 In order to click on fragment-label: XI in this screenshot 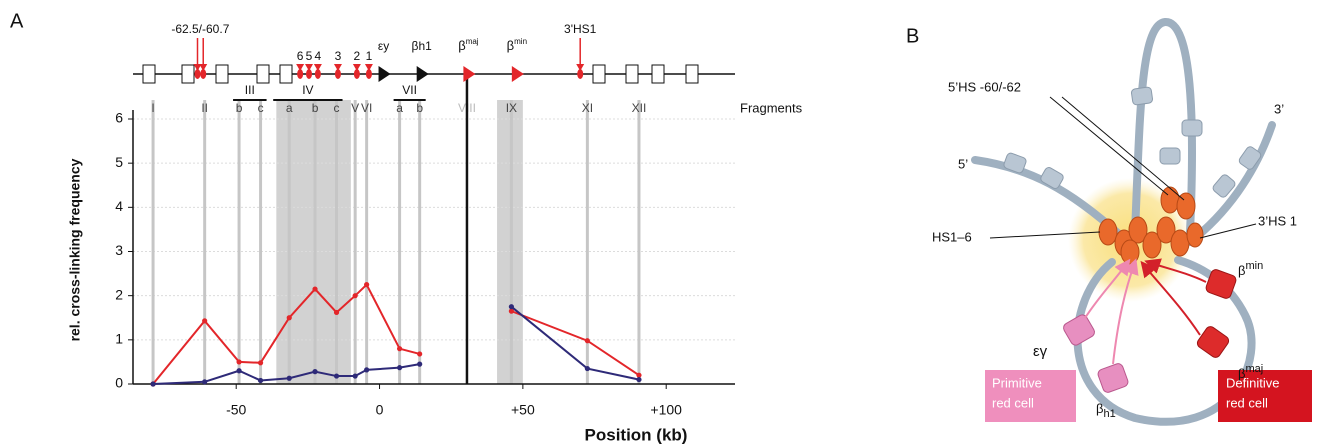, I will do `click(587, 108)`.